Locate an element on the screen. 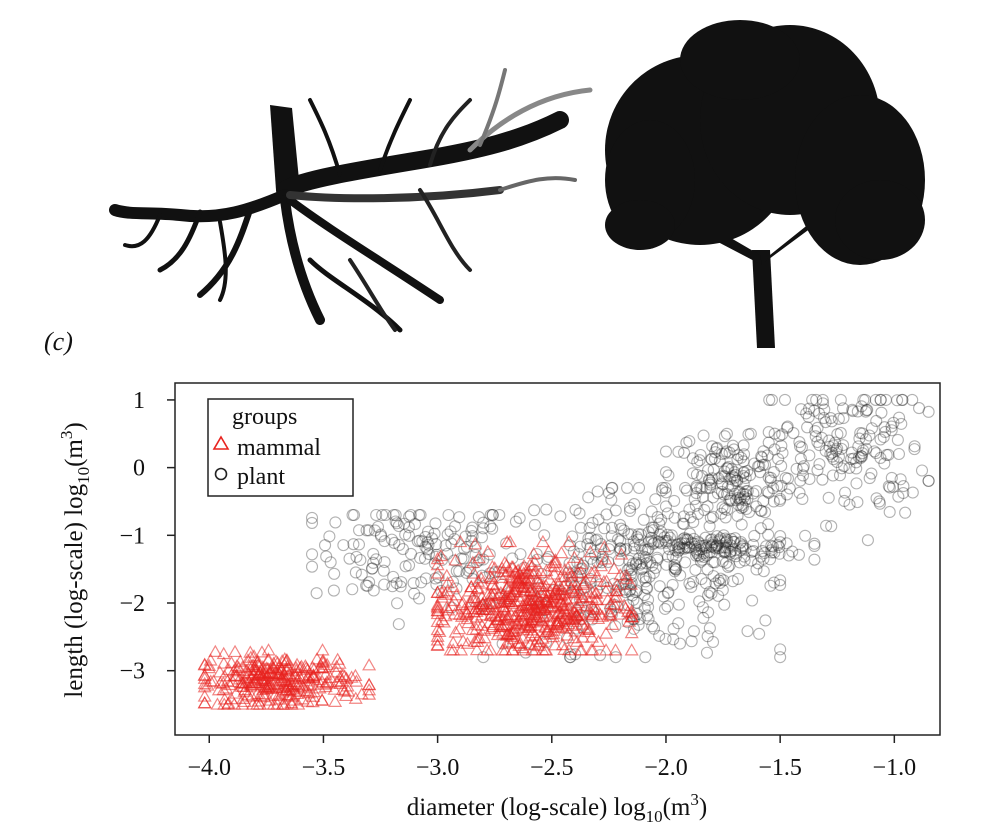 The height and width of the screenshot is (840, 1002). y-tick-label: −3 is located at coordinates (132, 672).